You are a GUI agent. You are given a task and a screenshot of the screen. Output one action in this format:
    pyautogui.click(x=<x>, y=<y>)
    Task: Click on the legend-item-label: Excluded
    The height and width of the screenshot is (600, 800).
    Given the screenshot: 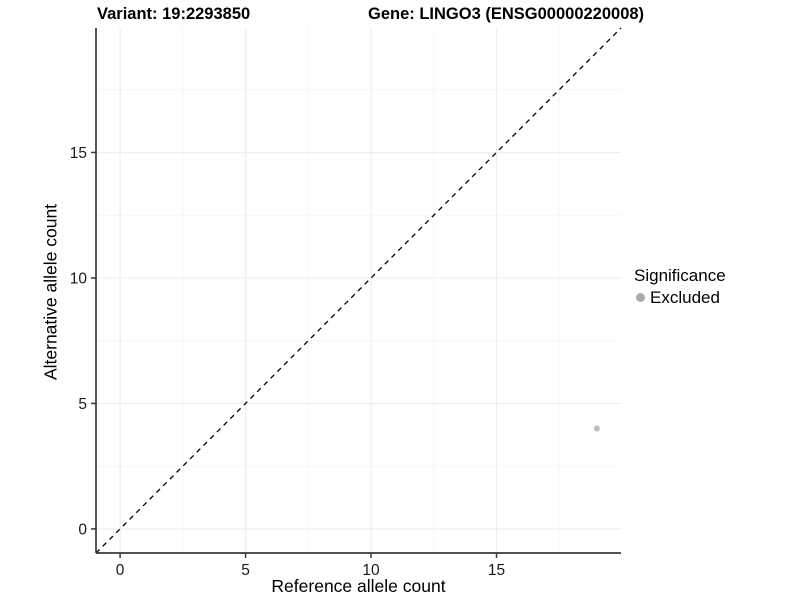 What is the action you would take?
    pyautogui.click(x=685, y=297)
    